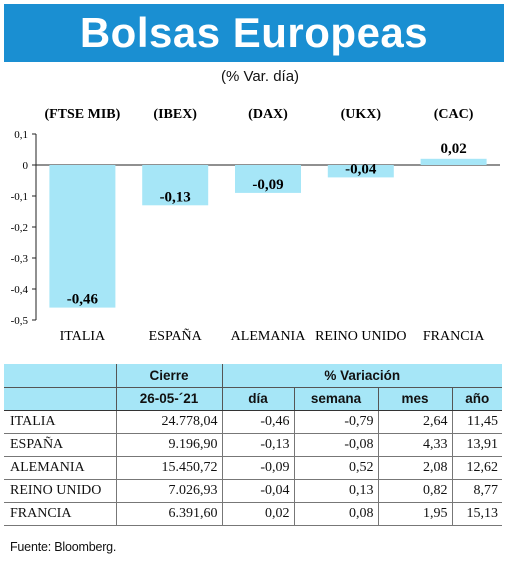 The image size is (520, 568). I want to click on category-label: ESPAÑA, so click(176, 336).